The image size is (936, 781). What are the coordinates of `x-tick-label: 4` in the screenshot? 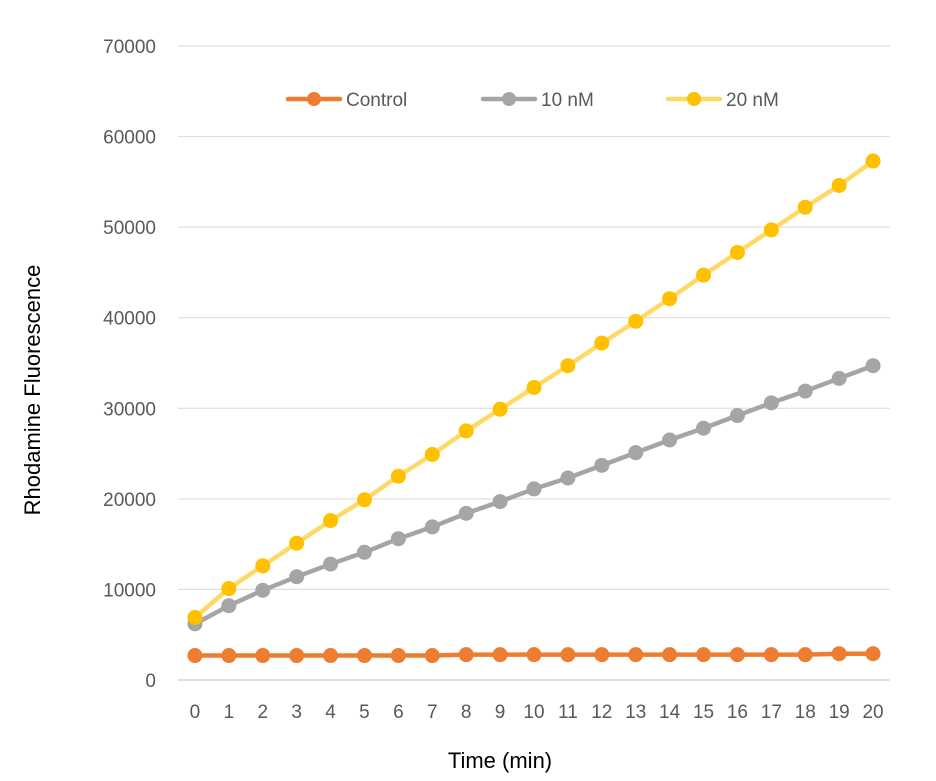 It's located at (330, 712).